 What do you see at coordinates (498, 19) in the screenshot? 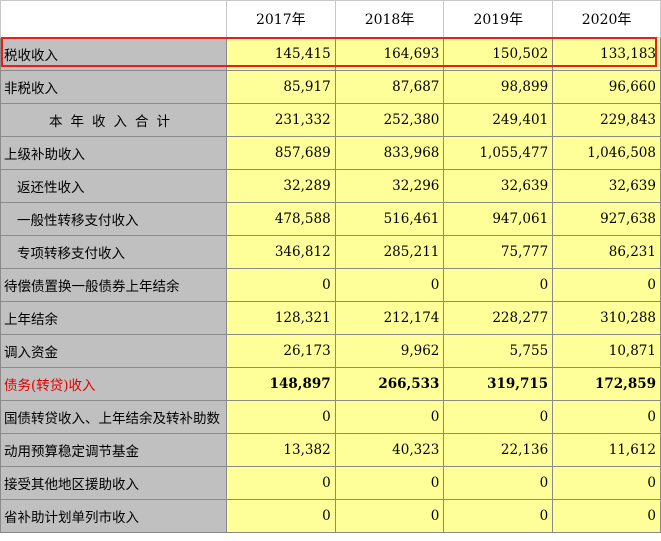
I see `year-header-2019: 2019年` at bounding box center [498, 19].